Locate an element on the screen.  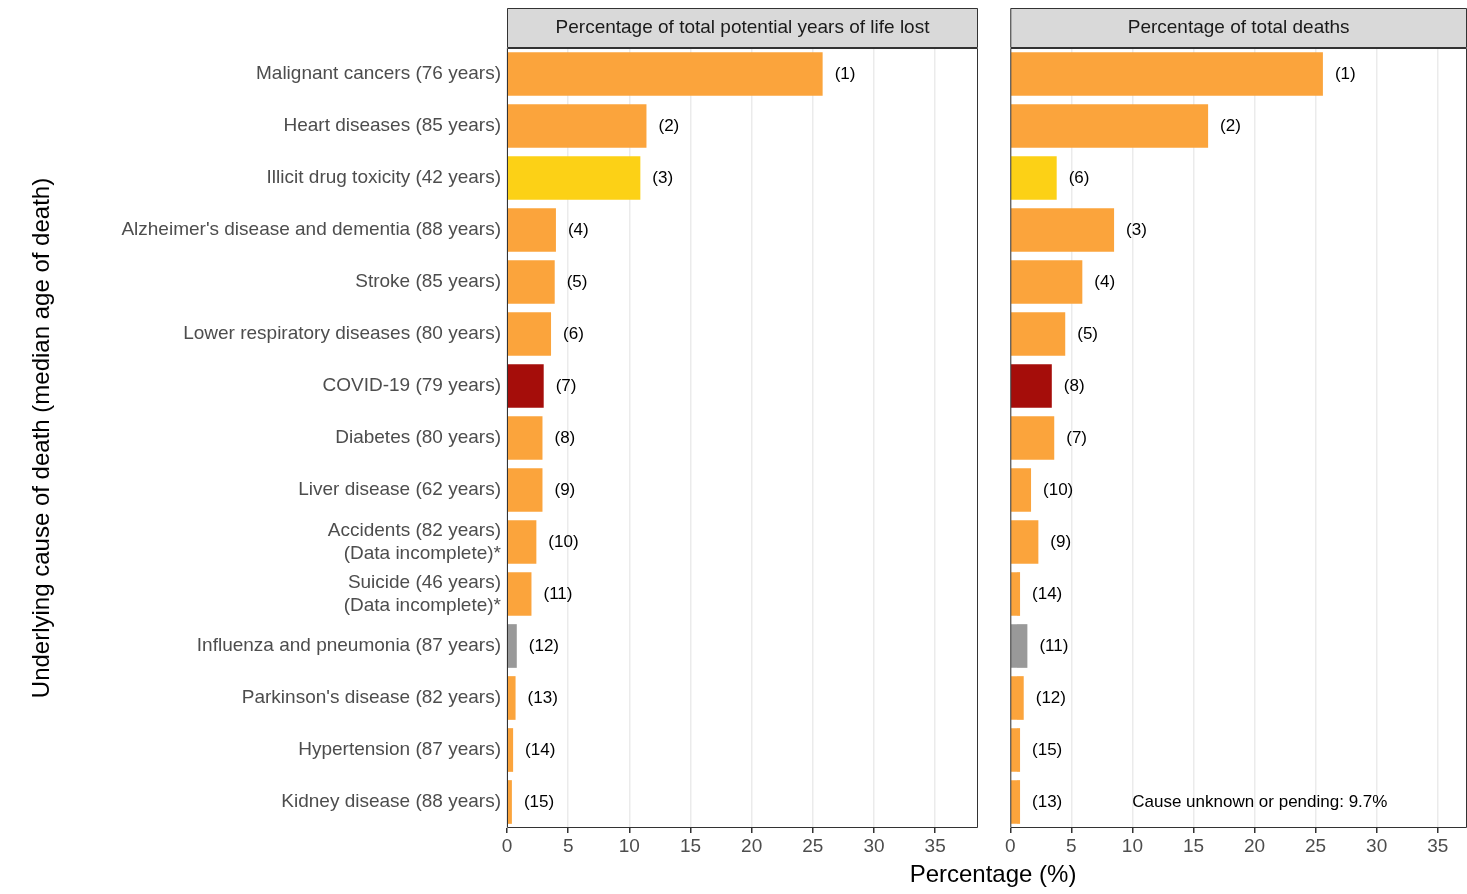
y-tick-label: COVID-19 (79 years) is located at coordinates (411, 385).